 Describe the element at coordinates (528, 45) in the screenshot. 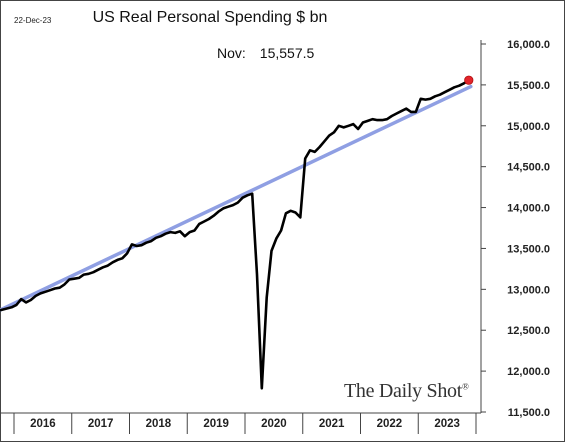

I see `y-tick-label: 16,000.0` at that location.